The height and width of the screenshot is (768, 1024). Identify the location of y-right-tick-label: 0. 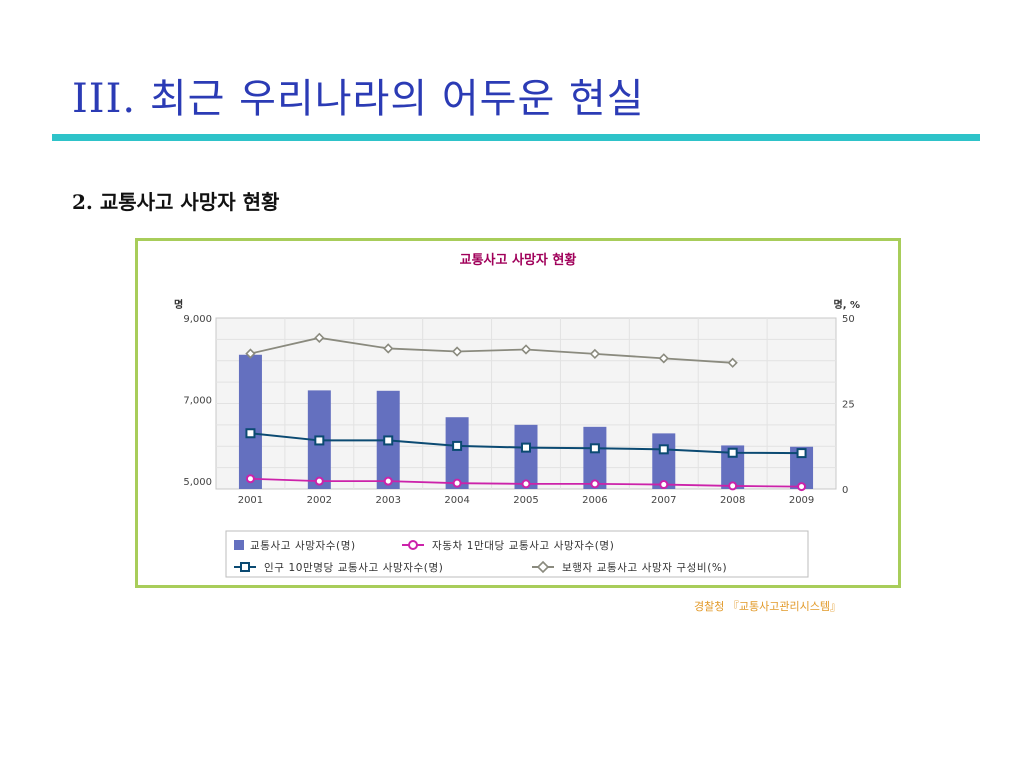
(845, 490).